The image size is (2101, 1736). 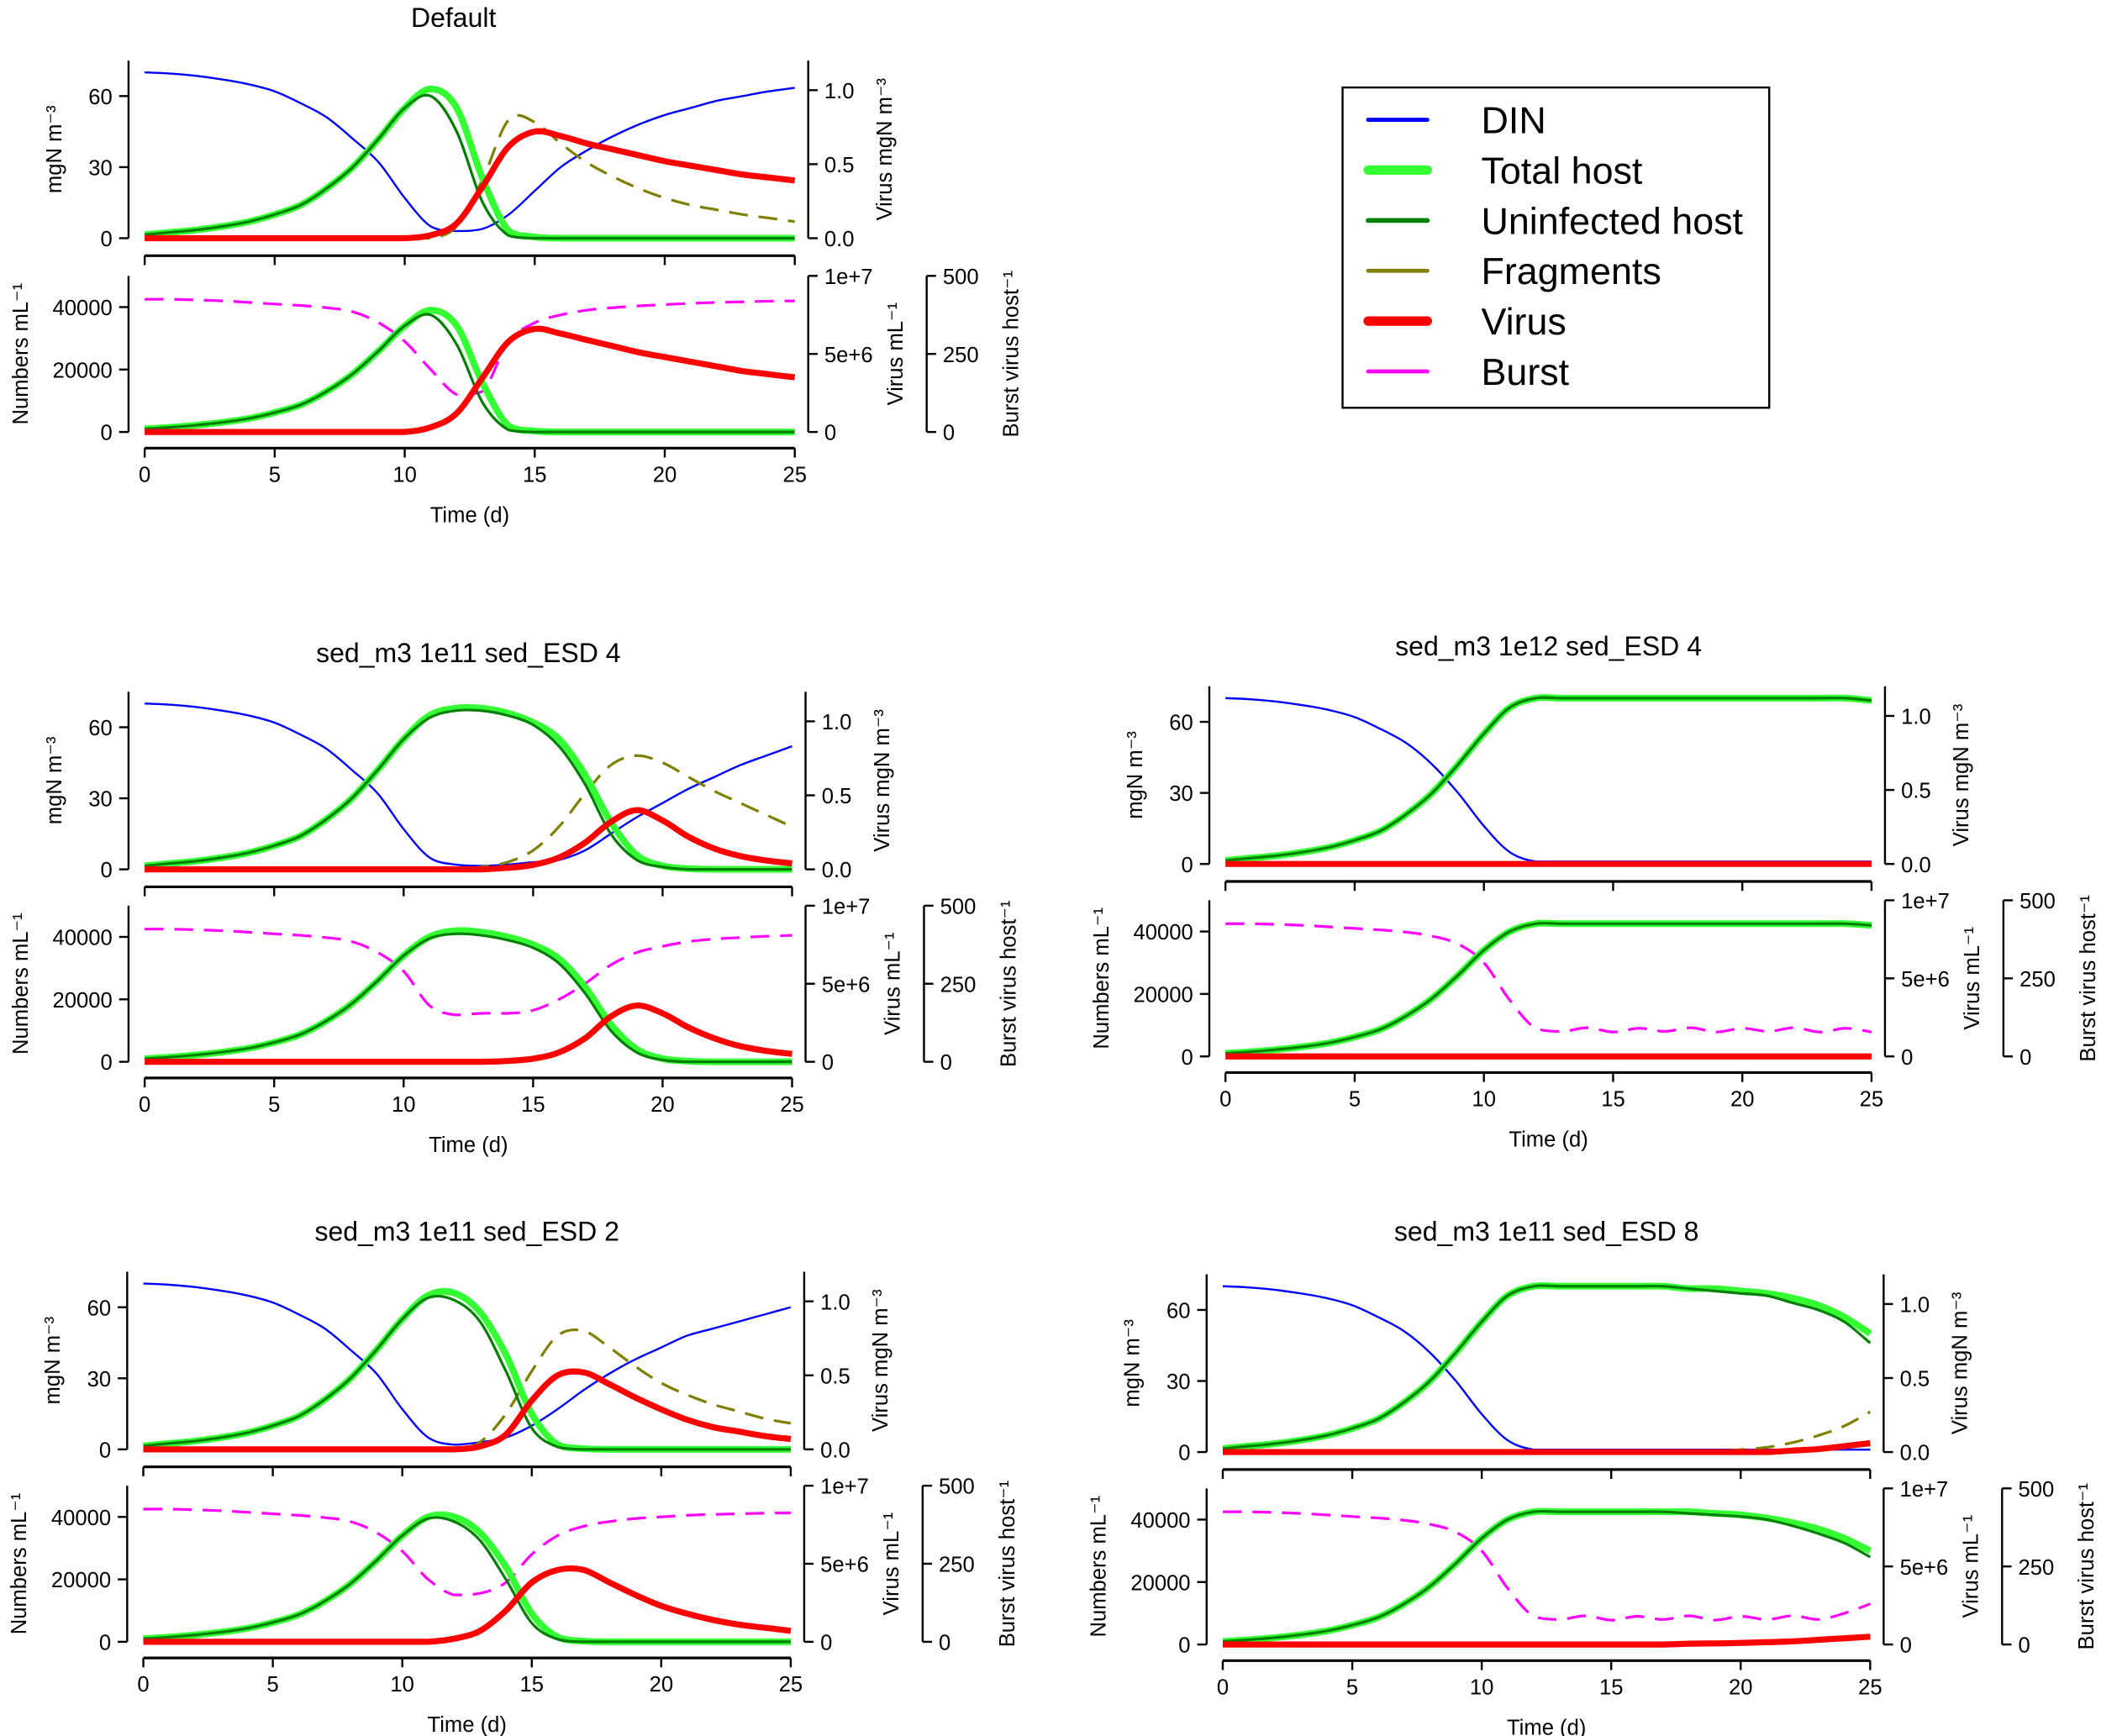 I want to click on burst-line, so click(x=468, y=972).